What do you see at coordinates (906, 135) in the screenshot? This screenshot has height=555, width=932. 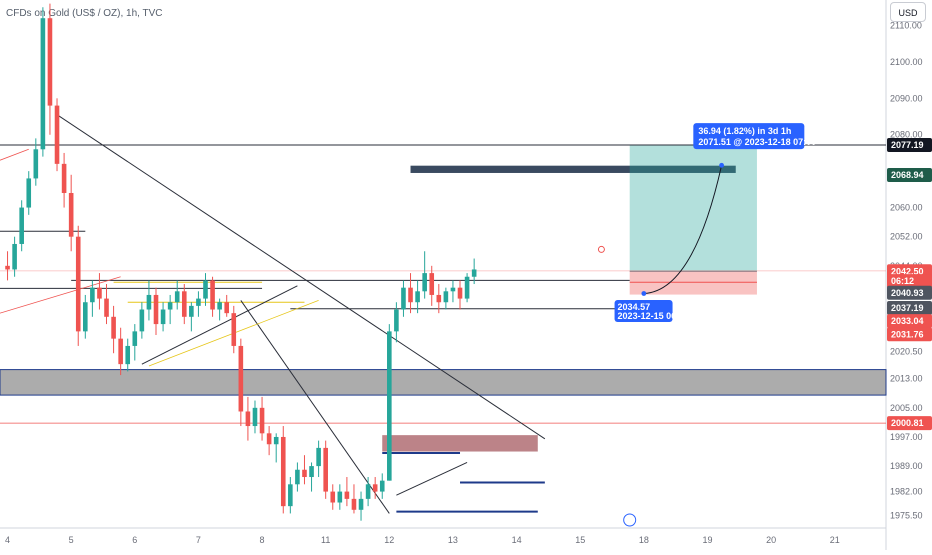 I see `y-tick-label: 2080.00` at bounding box center [906, 135].